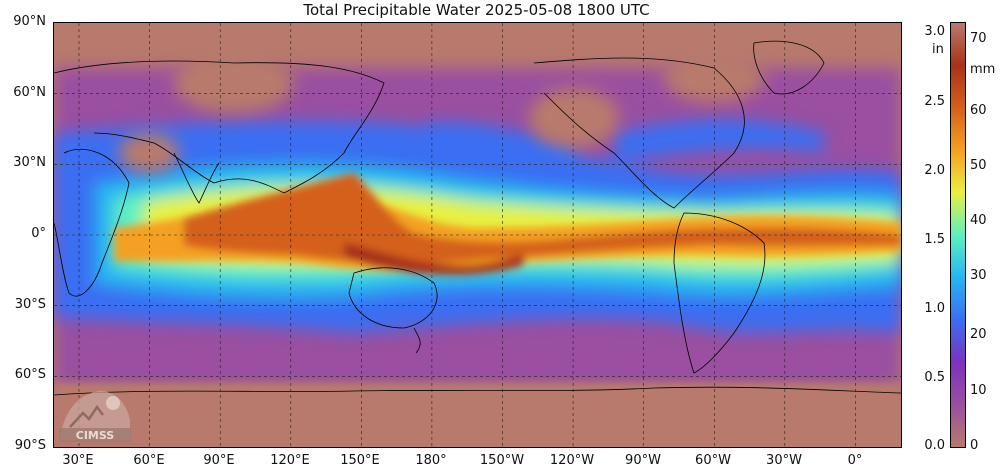  I want to click on lon-label: 30°E, so click(78, 460).